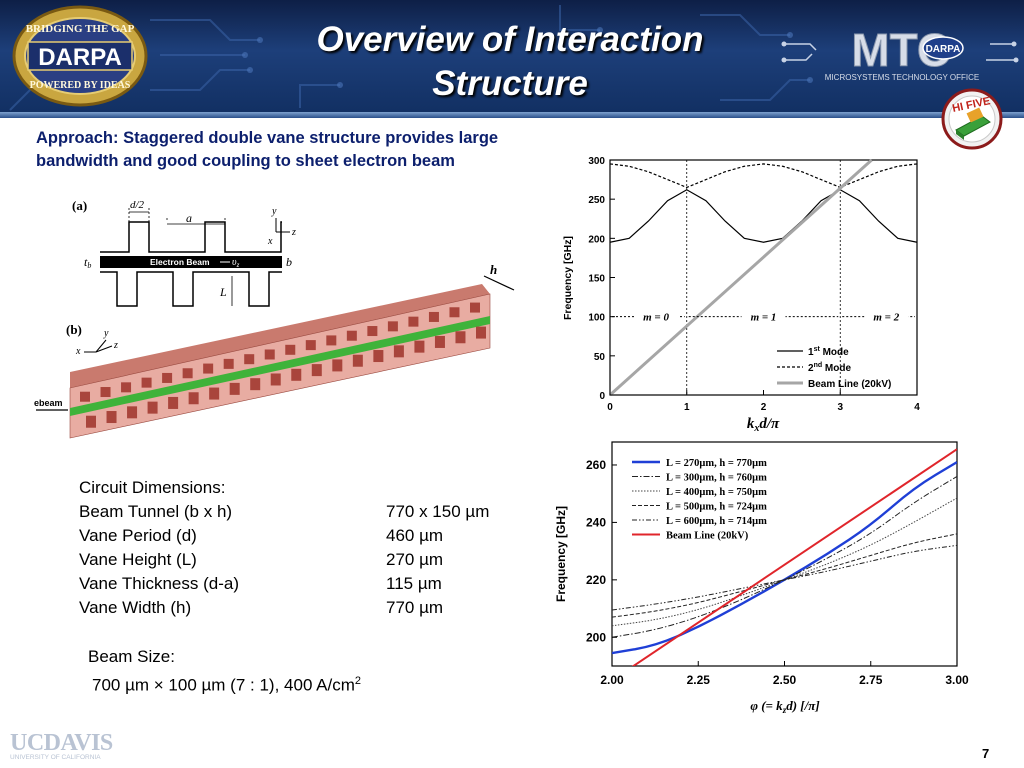 The width and height of the screenshot is (1024, 768). Describe the element at coordinates (131, 656) in the screenshot. I see `beam-size-heading: Beam Size:` at that location.